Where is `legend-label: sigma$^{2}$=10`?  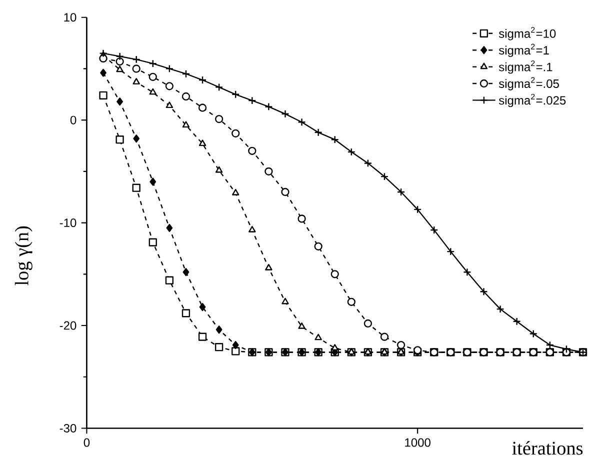
legend-label: sigma$^{2}$=10 is located at coordinates (527, 33).